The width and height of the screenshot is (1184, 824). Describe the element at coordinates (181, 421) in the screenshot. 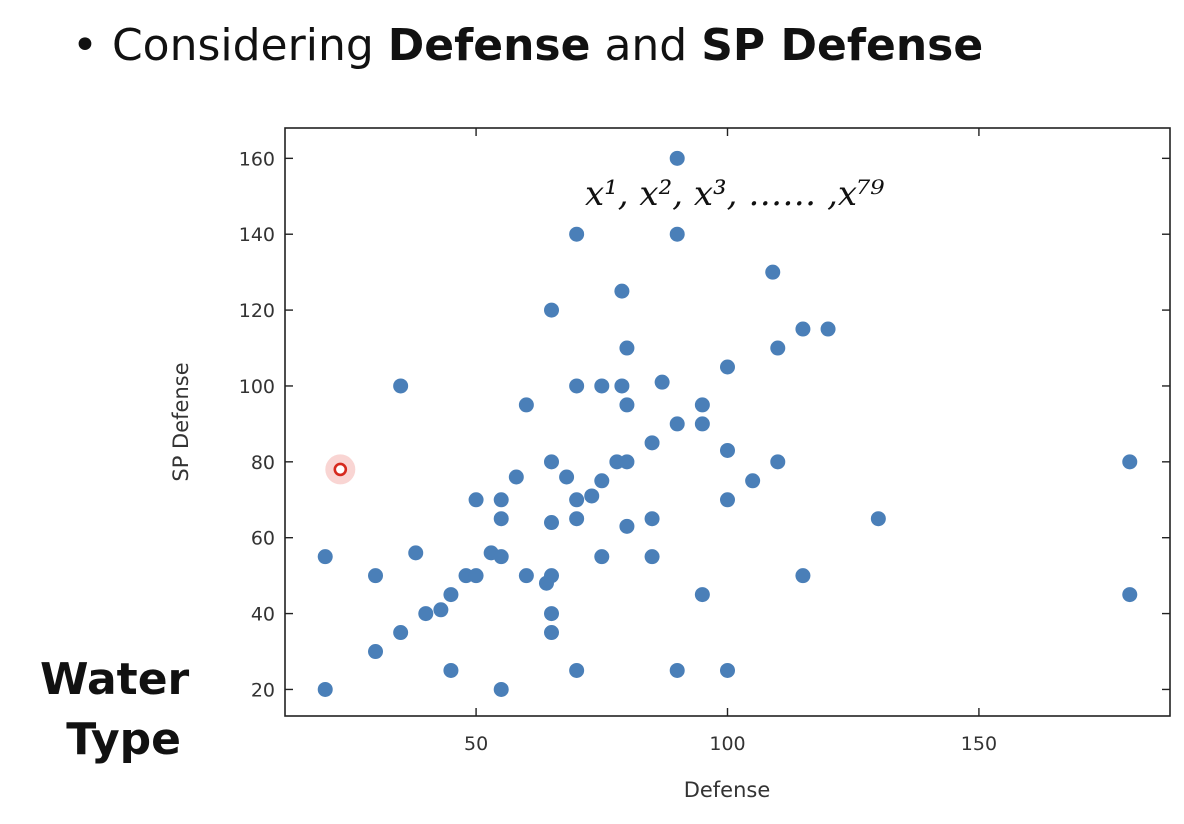

I see `y-axis-label: SP Defense` at that location.